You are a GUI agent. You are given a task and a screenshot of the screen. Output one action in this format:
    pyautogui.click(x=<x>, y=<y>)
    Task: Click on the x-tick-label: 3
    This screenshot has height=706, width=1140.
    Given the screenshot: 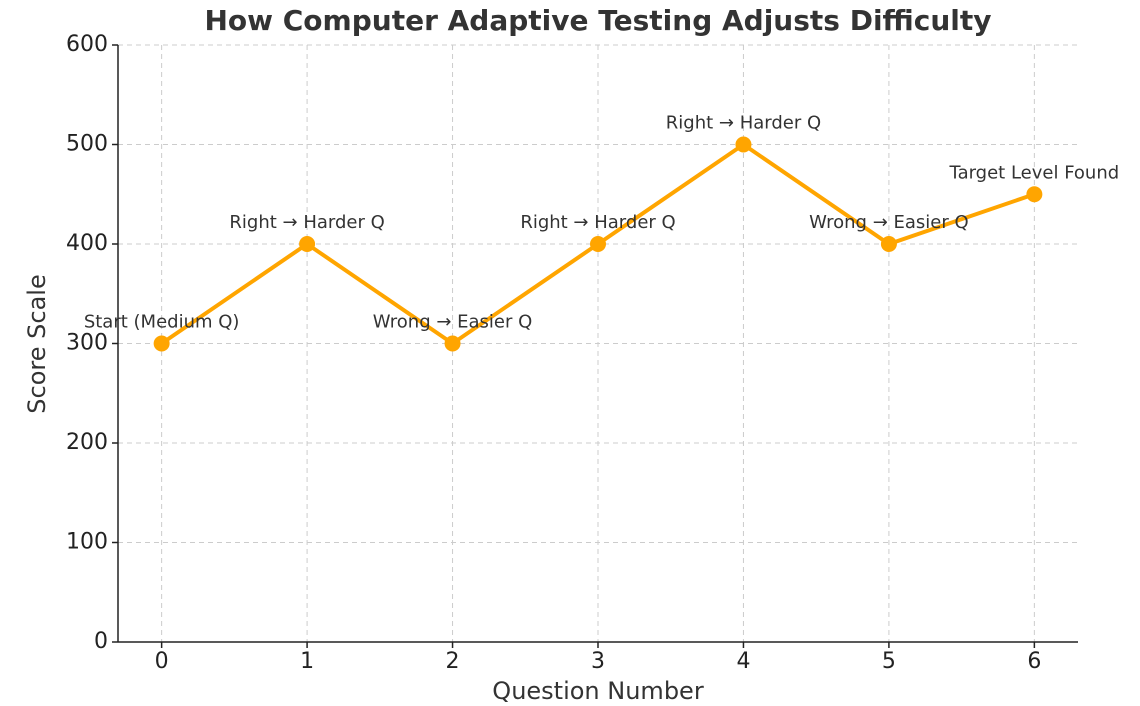 What is the action you would take?
    pyautogui.click(x=598, y=661)
    